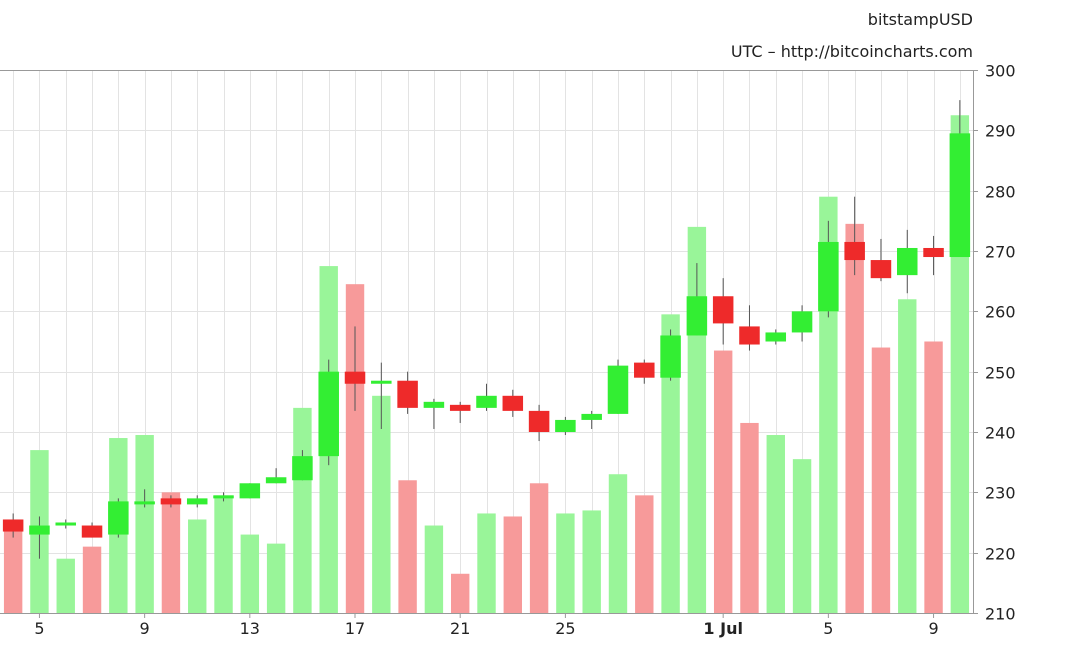  What do you see at coordinates (1000, 554) in the screenshot?
I see `y-tick-label: 220` at bounding box center [1000, 554].